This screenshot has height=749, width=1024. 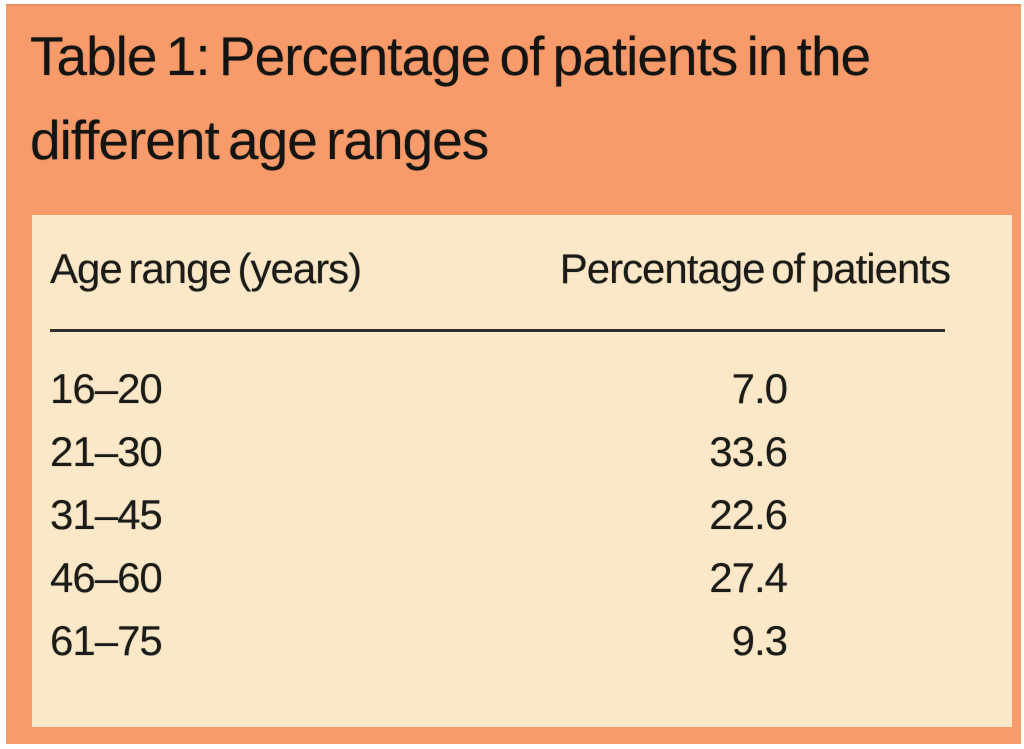 I want to click on cell-percentage: 33.6, so click(x=748, y=451).